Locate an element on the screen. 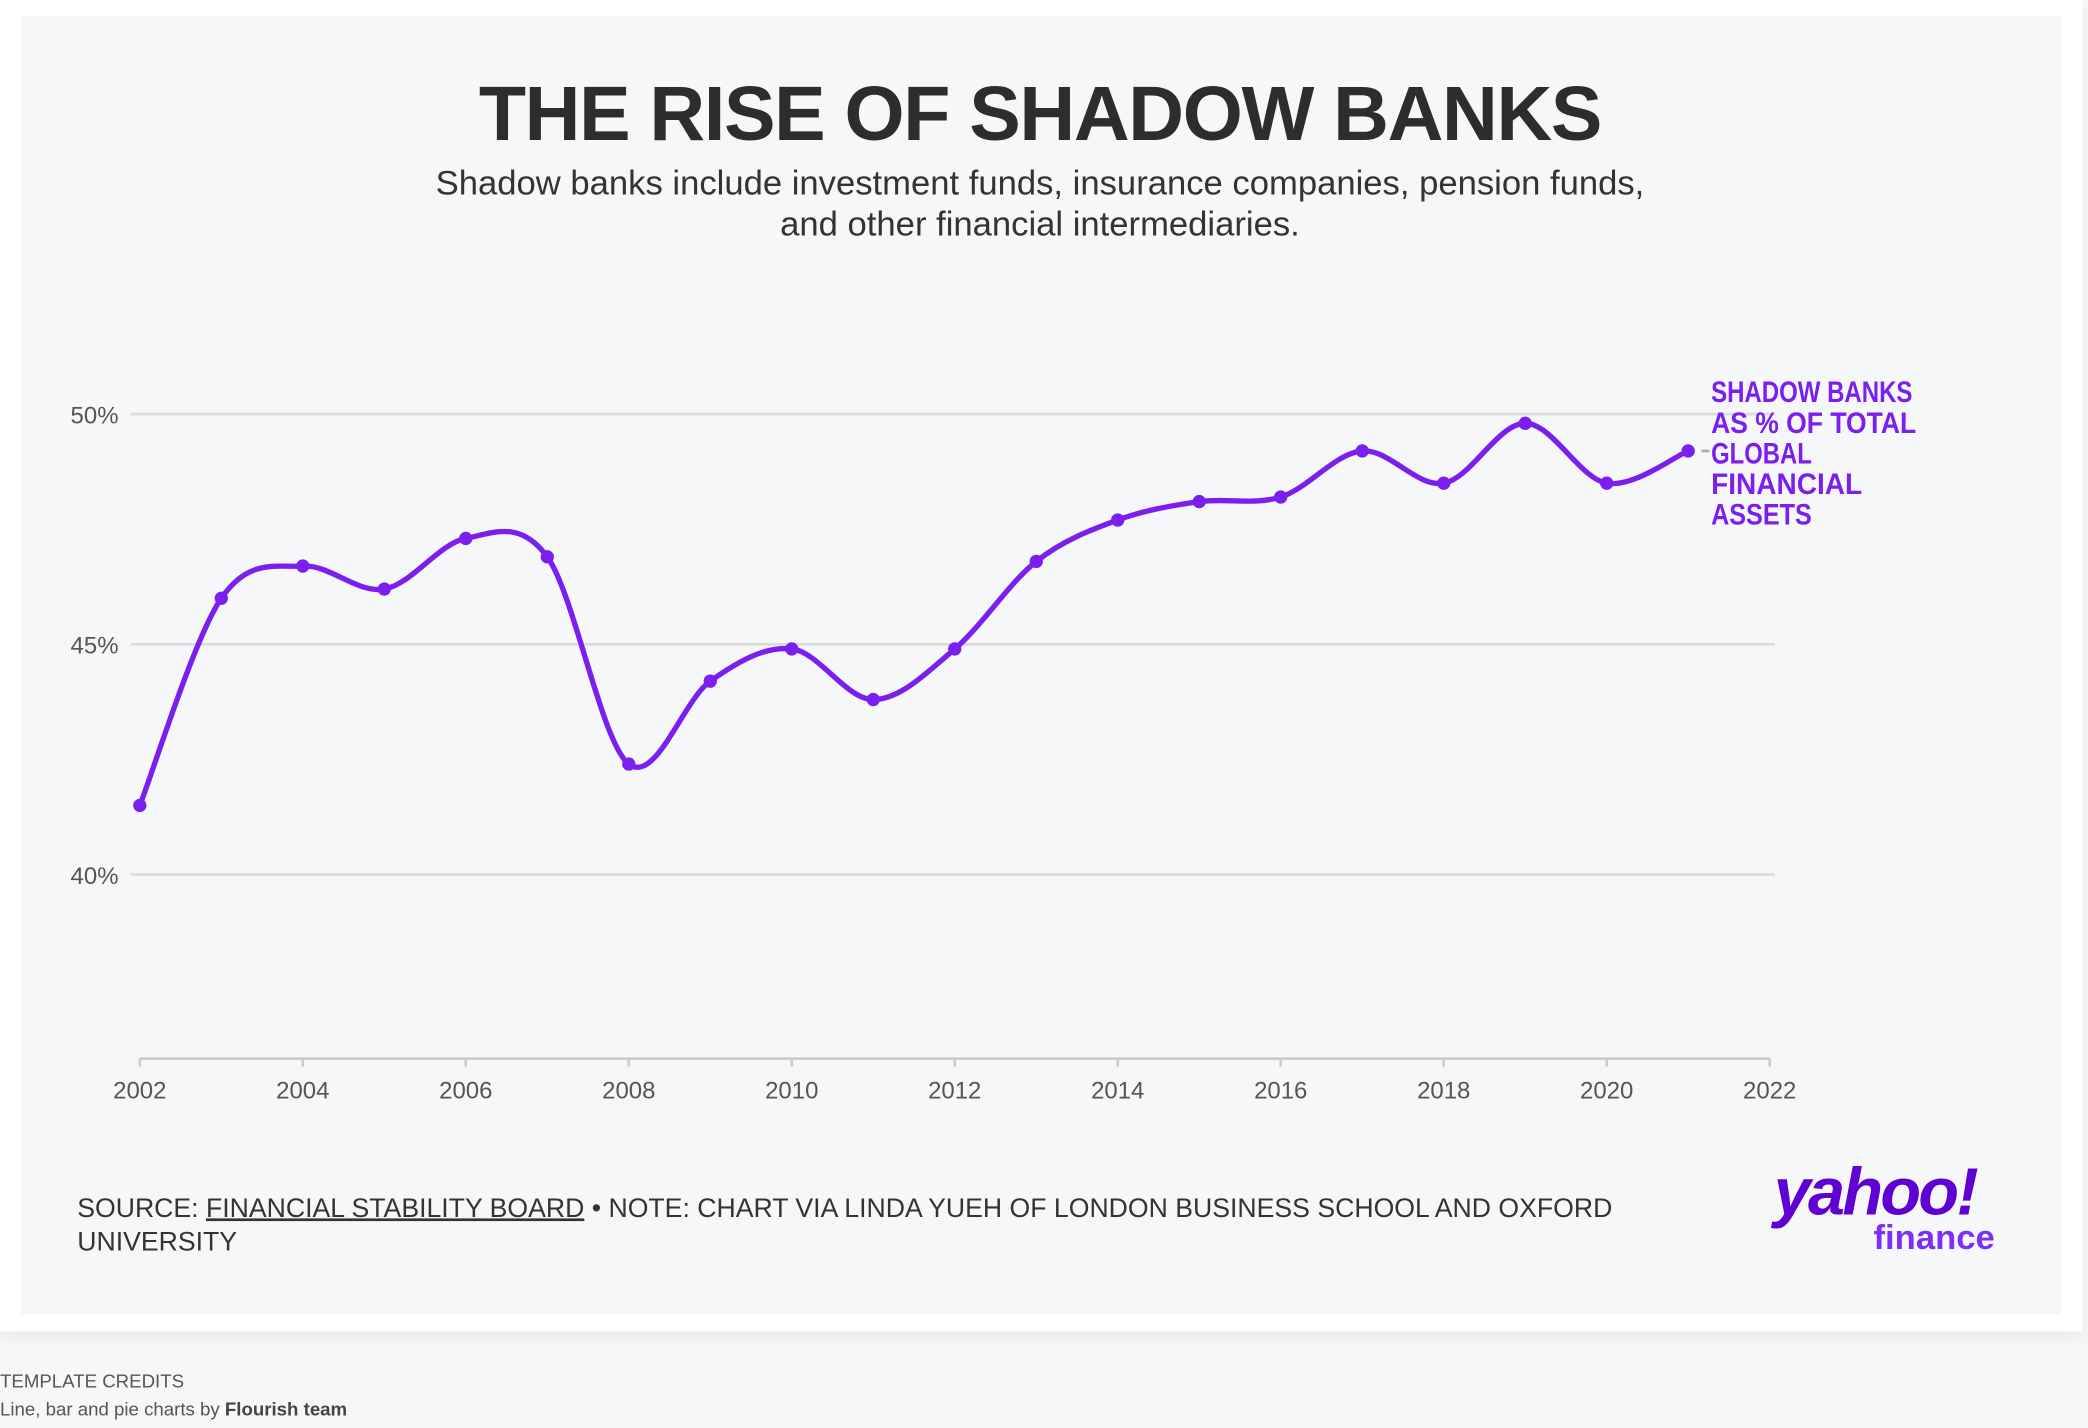 Image resolution: width=2088 pixels, height=1428 pixels. x-tick-label: 2004 is located at coordinates (302, 1091).